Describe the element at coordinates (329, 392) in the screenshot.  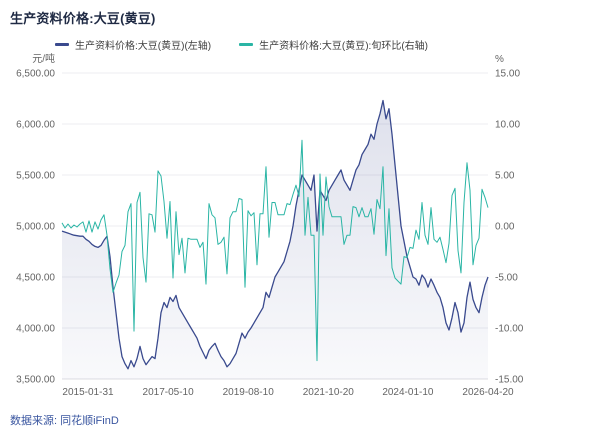
I see `x-axis-tick-label: 2021-10-20` at that location.